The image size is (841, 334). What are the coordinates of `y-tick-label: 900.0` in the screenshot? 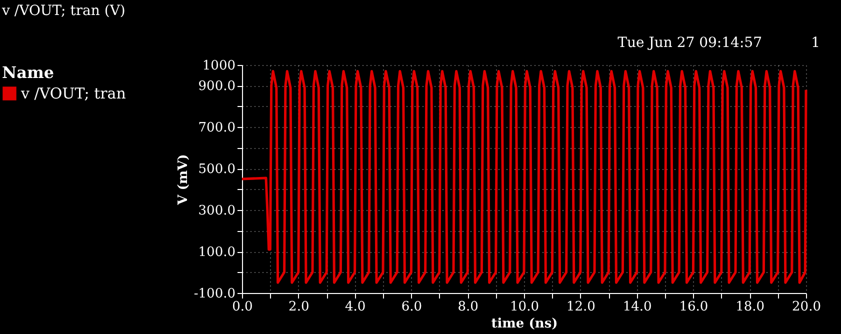 It's located at (217, 86).